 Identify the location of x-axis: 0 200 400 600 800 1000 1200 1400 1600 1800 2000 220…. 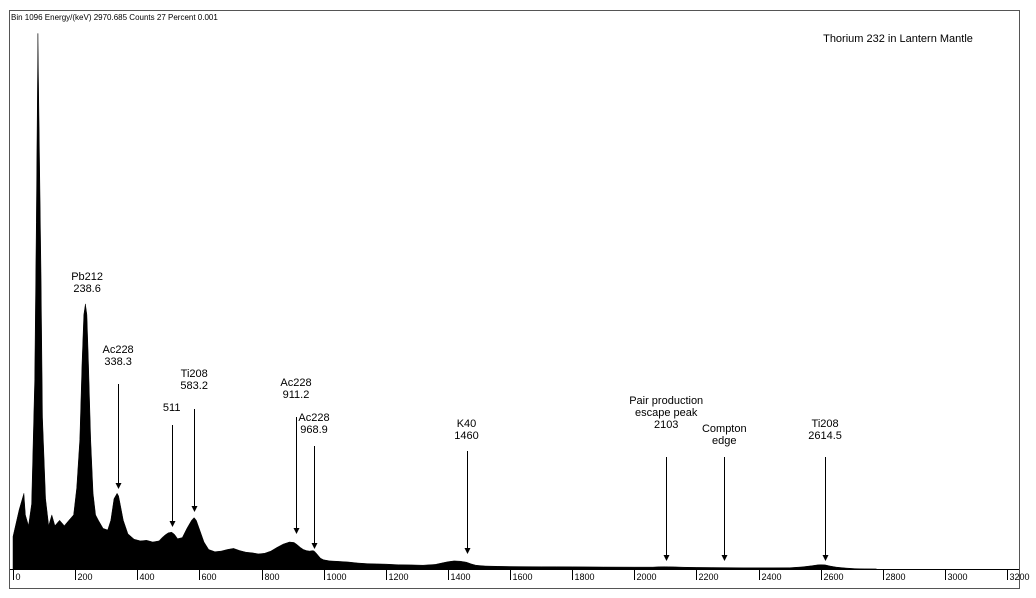
(520, 575).